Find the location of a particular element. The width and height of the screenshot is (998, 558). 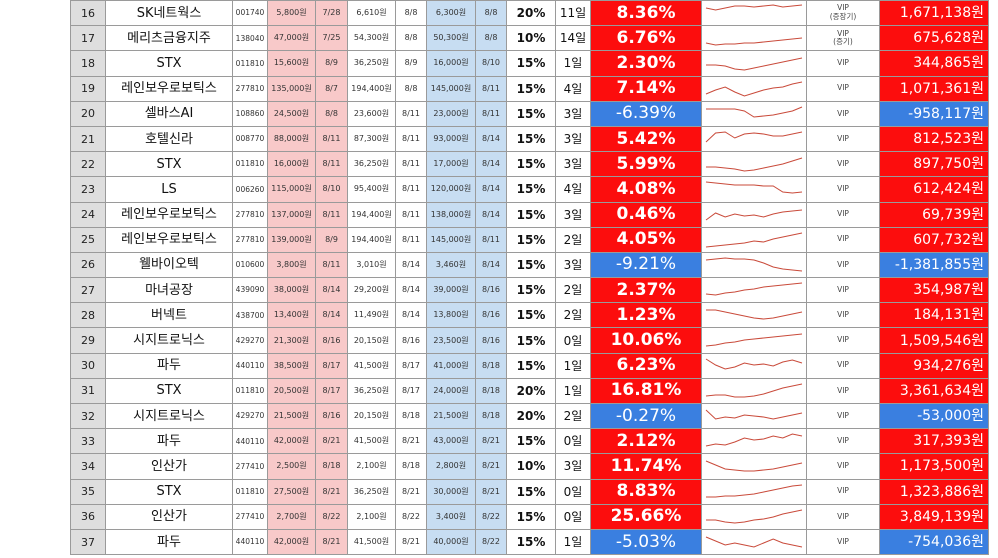

stock-code: 011810 is located at coordinates (250, 63).